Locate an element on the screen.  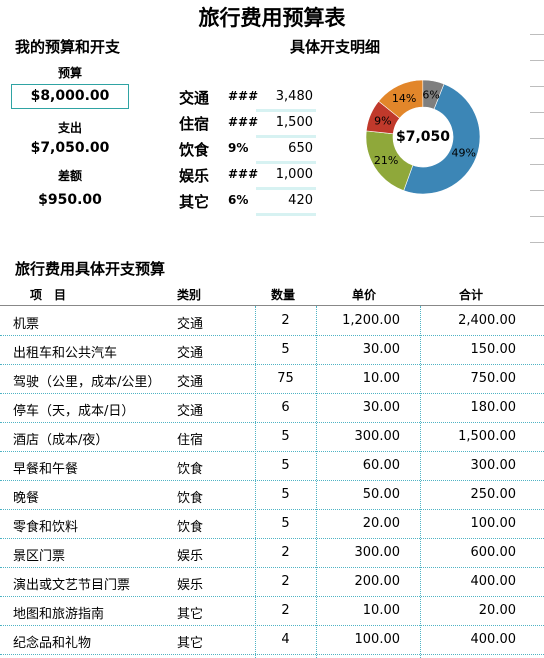
detail-percent: 6% is located at coordinates (238, 200).